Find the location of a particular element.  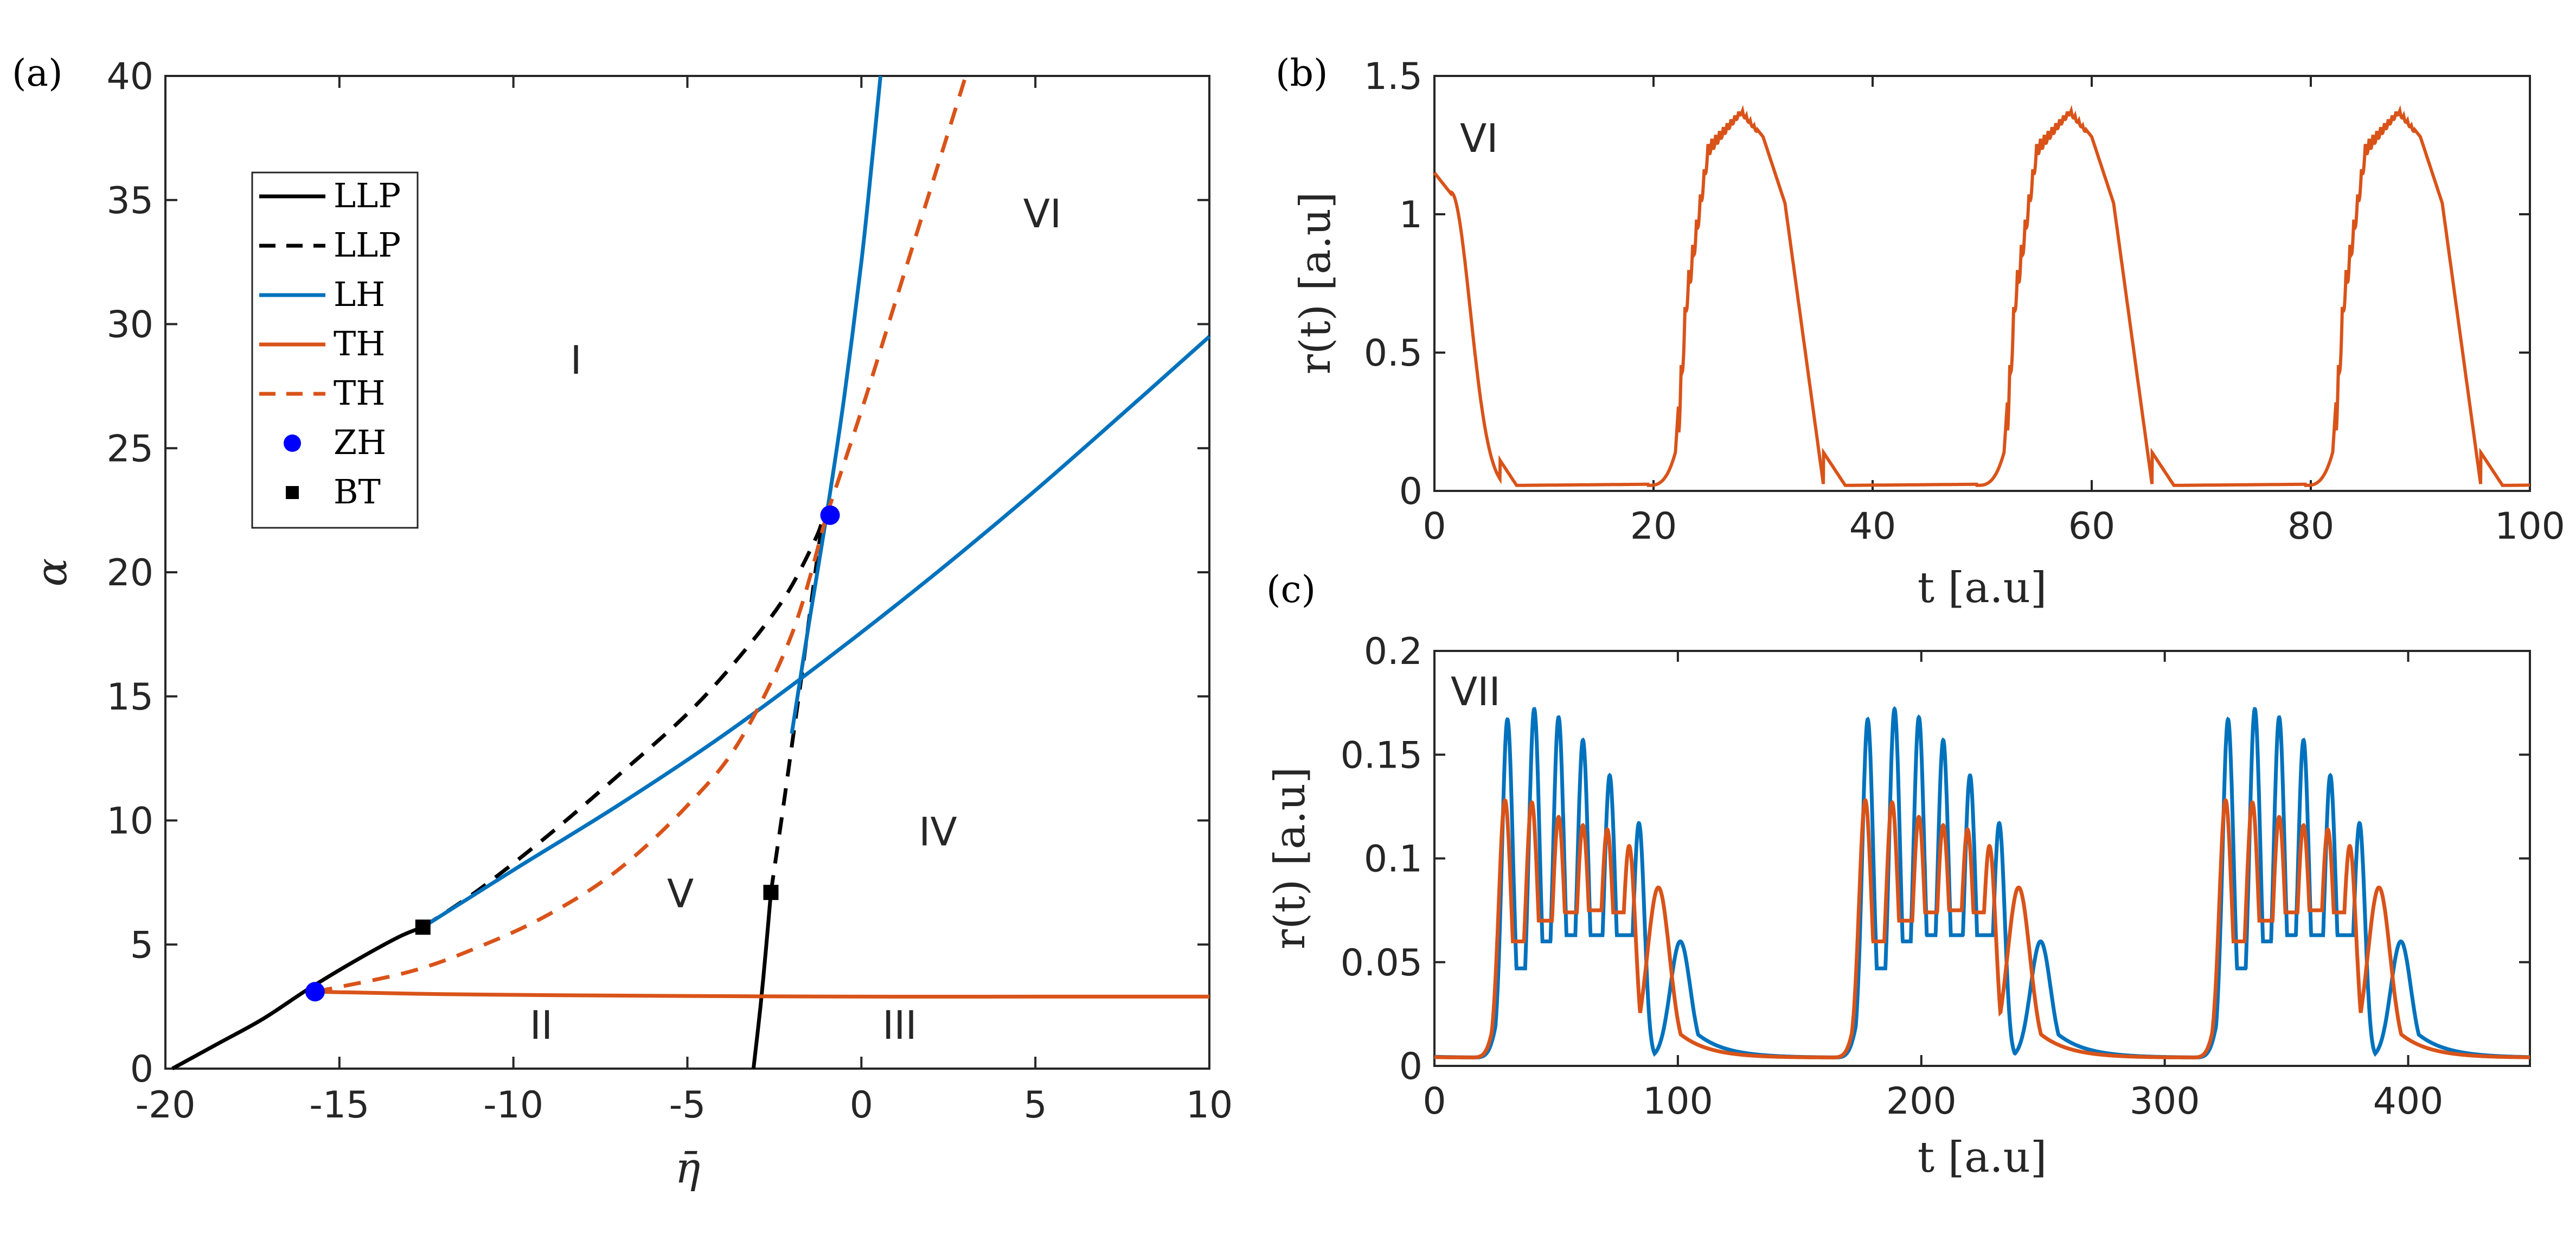

y-tick-label: 25 is located at coordinates (129, 448).